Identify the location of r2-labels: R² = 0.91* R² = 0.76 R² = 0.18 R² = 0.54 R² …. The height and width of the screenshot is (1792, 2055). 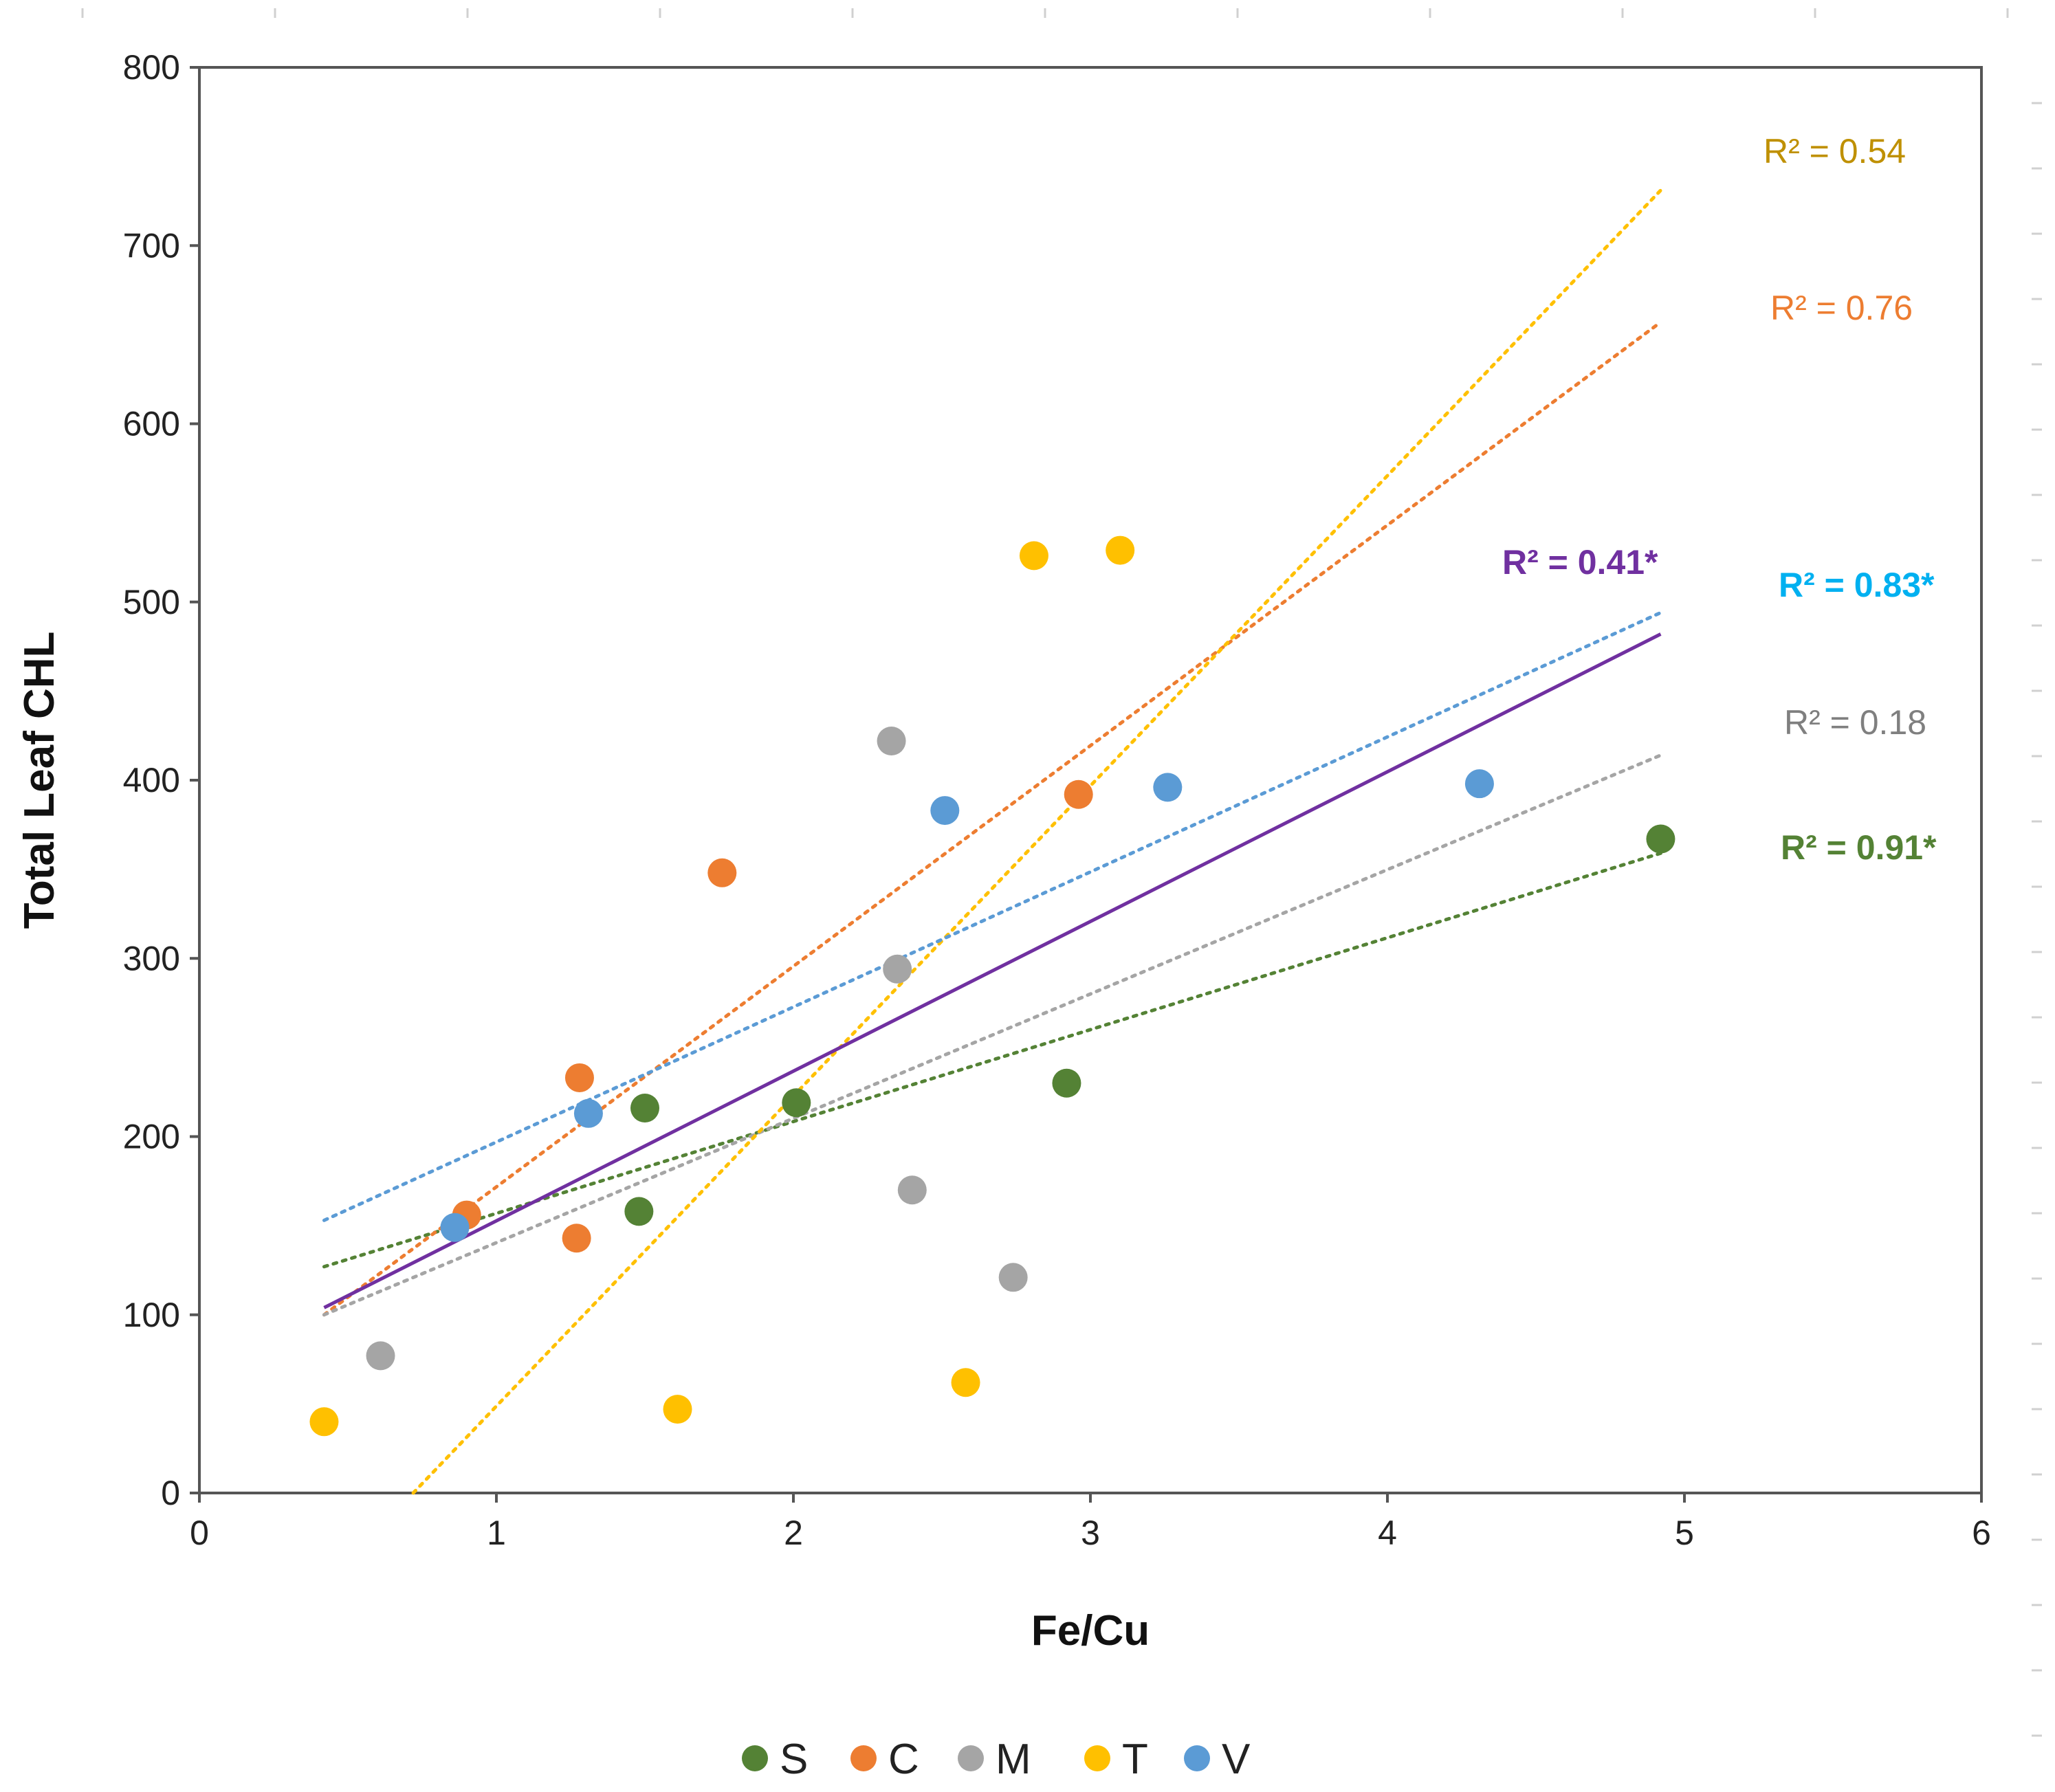
(1719, 500).